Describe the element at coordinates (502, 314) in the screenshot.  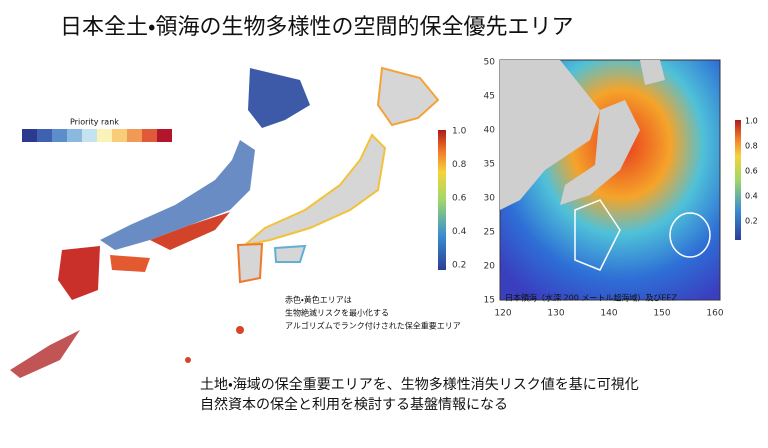
I see `x-tick-label: 120` at that location.